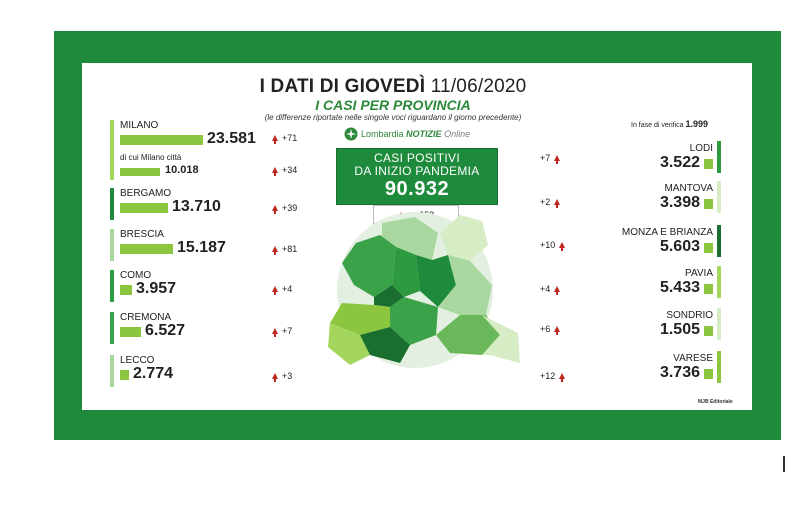 Image resolution: width=786 pixels, height=505 pixels. What do you see at coordinates (784, 464) in the screenshot?
I see `text-cursor` at bounding box center [784, 464].